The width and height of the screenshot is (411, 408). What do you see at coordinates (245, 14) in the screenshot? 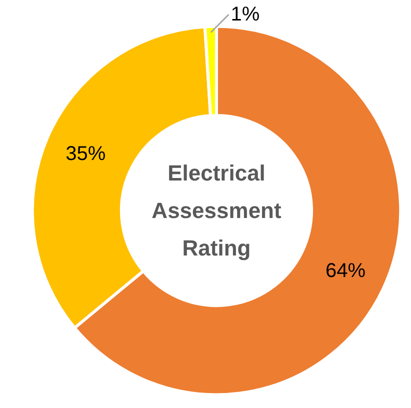
I see `data-label: 1%` at bounding box center [245, 14].